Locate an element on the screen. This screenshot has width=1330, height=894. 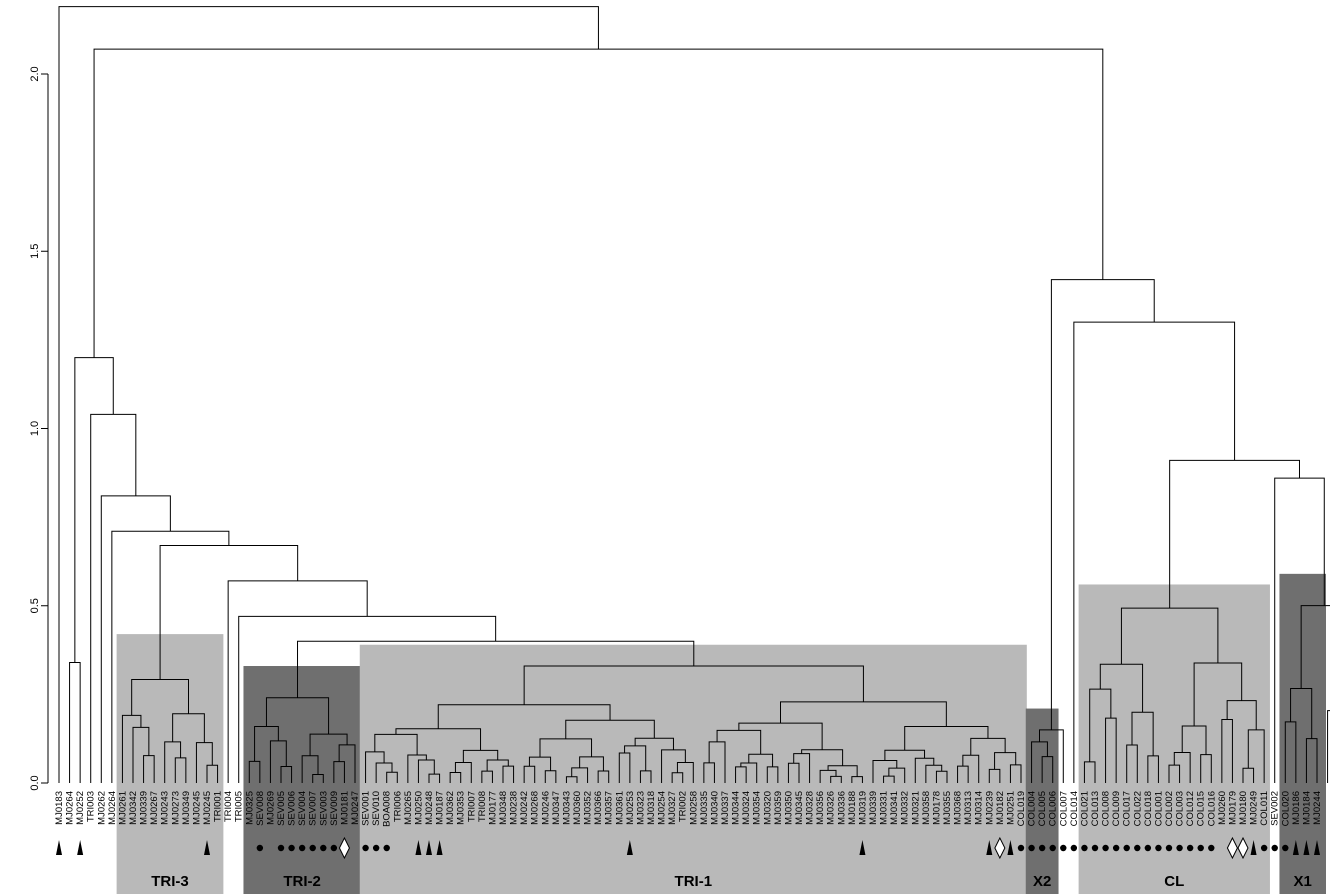
leaf-label: MJ0361 is located at coordinates (619, 808).